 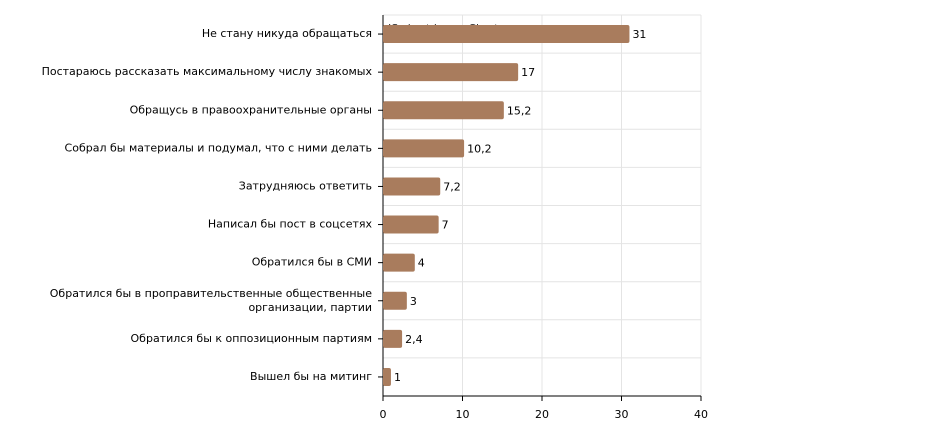 What do you see at coordinates (251, 109) in the screenshot?
I see `y-tick-label: Обращусь в правоохранительные органы` at bounding box center [251, 109].